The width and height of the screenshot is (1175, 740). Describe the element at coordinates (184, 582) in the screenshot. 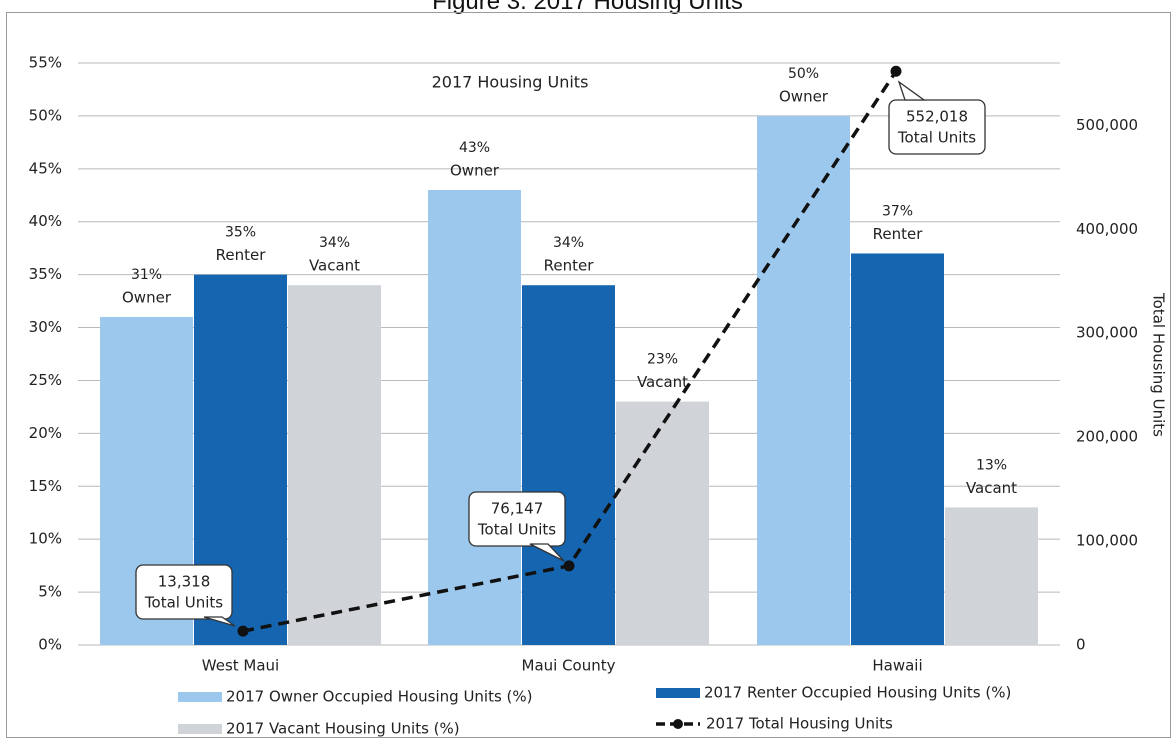

I see `total-units-value-label: 13,318` at that location.